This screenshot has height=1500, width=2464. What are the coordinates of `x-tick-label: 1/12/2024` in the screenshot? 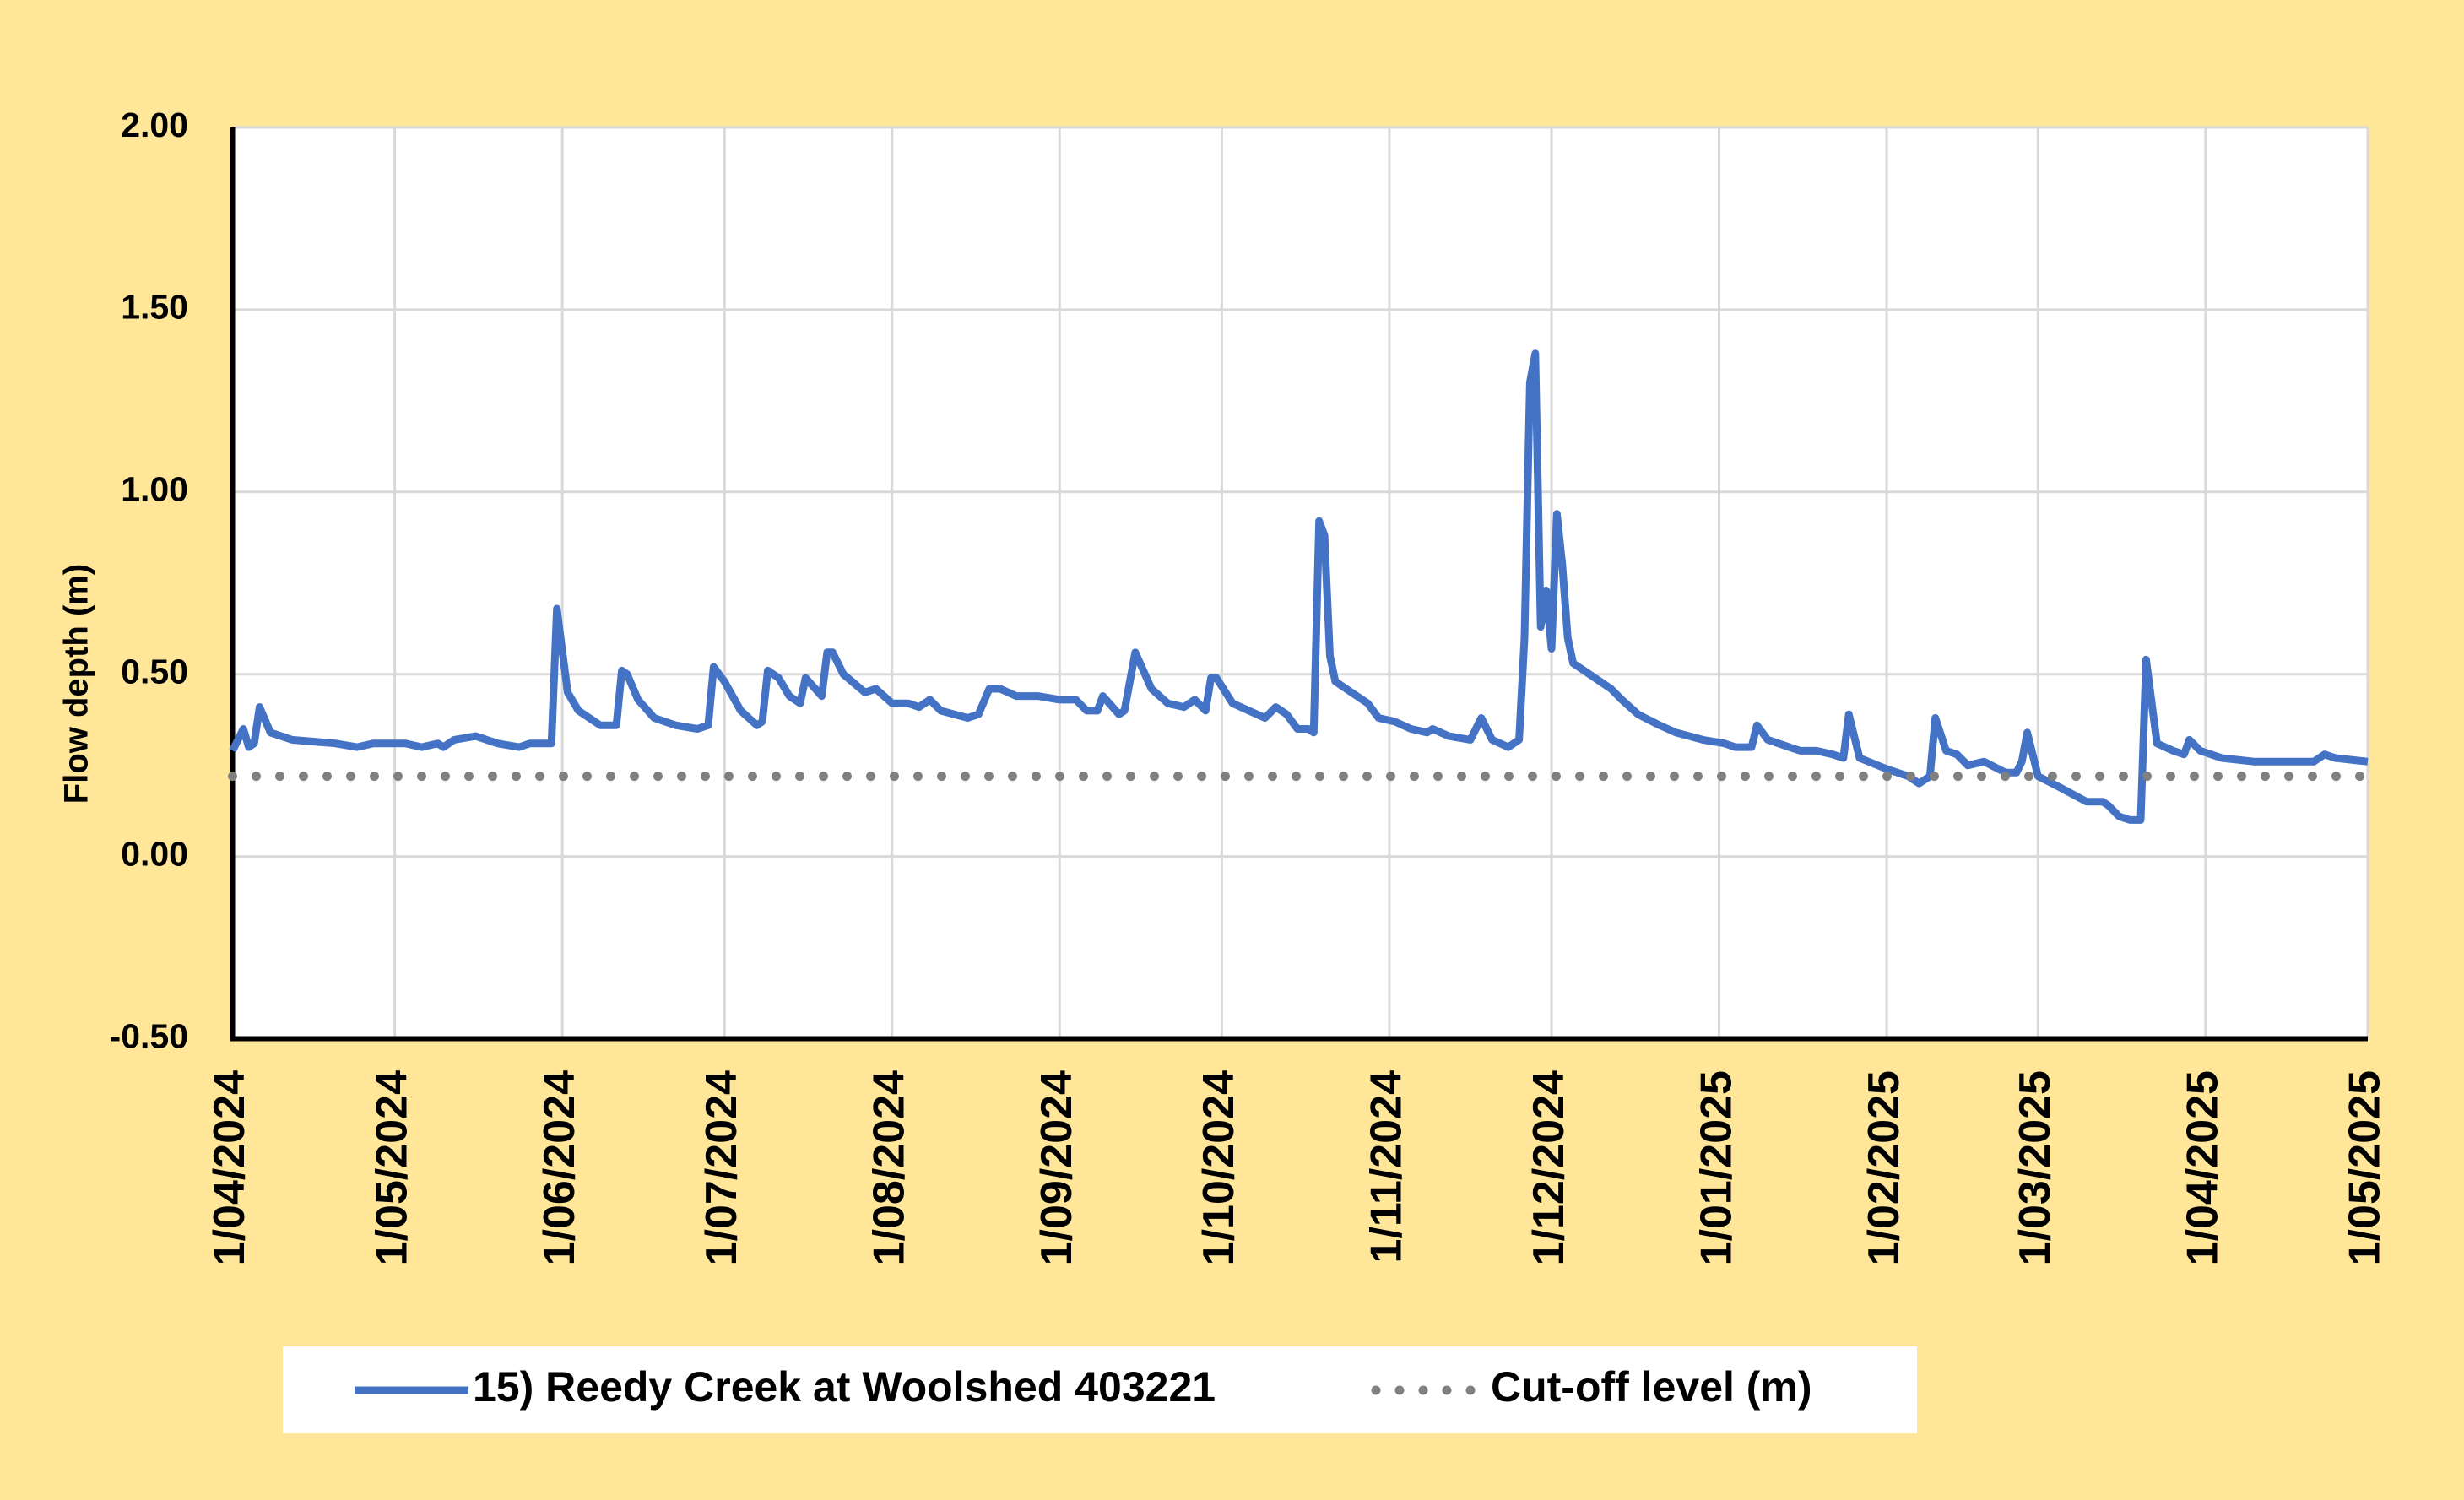 It's located at (1548, 1167).